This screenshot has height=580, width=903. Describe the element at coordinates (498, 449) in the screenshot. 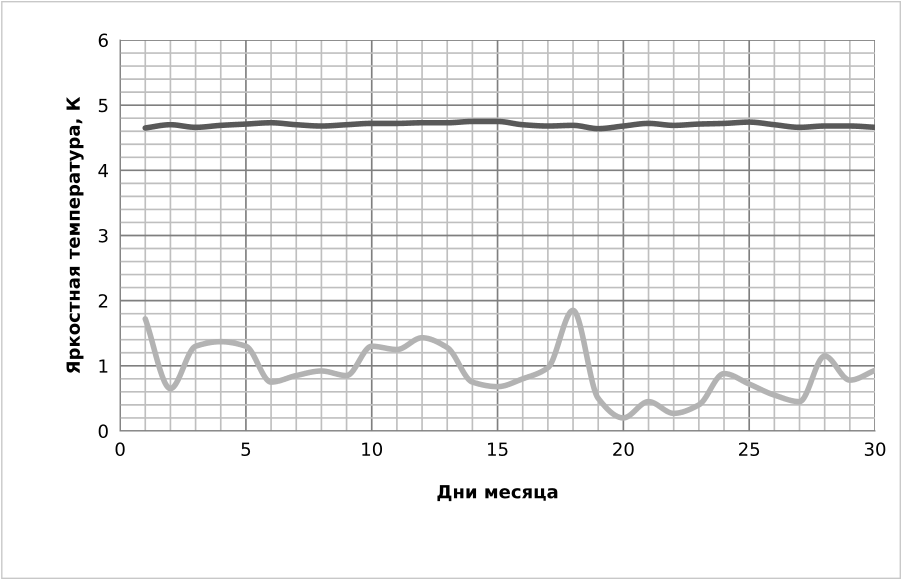

I see `x-tick-label: 15` at that location.